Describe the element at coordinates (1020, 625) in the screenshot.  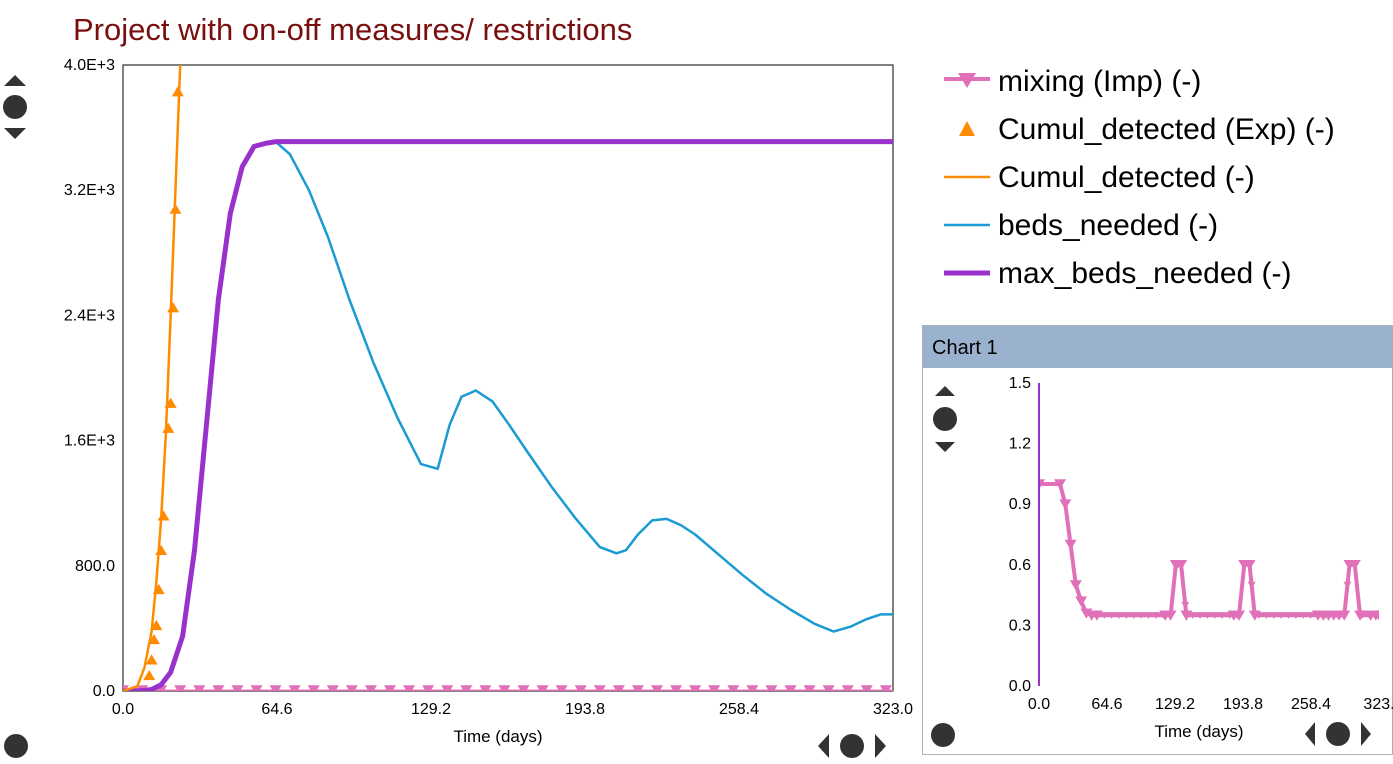
I see `y-tick-label: 0.3` at that location.